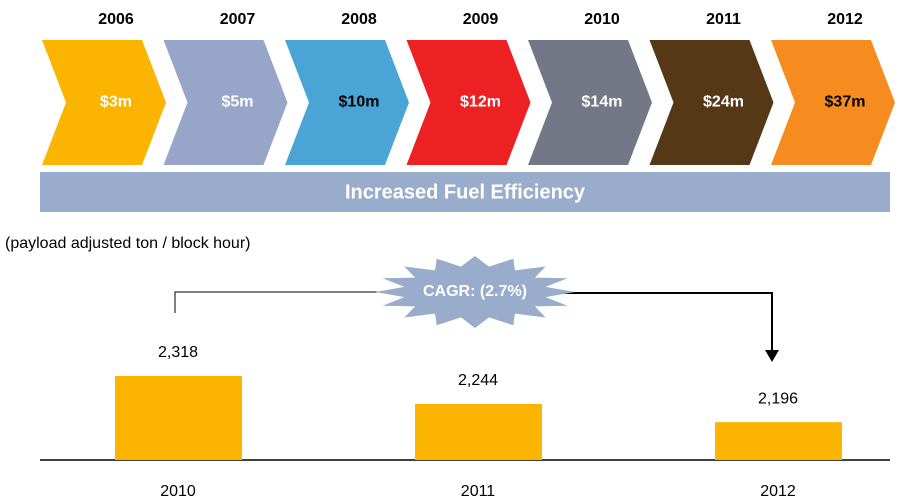 The image size is (899, 503). Describe the element at coordinates (238, 19) in the screenshot. I see `year-label: 2007` at that location.